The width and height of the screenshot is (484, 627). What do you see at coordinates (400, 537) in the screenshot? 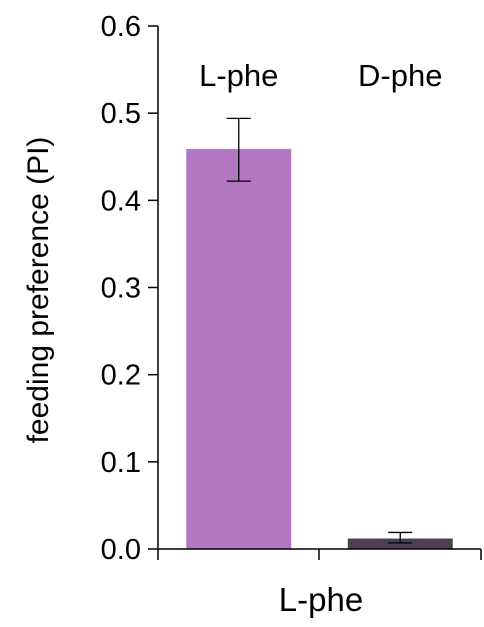
I see `error-bar-d-phe` at bounding box center [400, 537].